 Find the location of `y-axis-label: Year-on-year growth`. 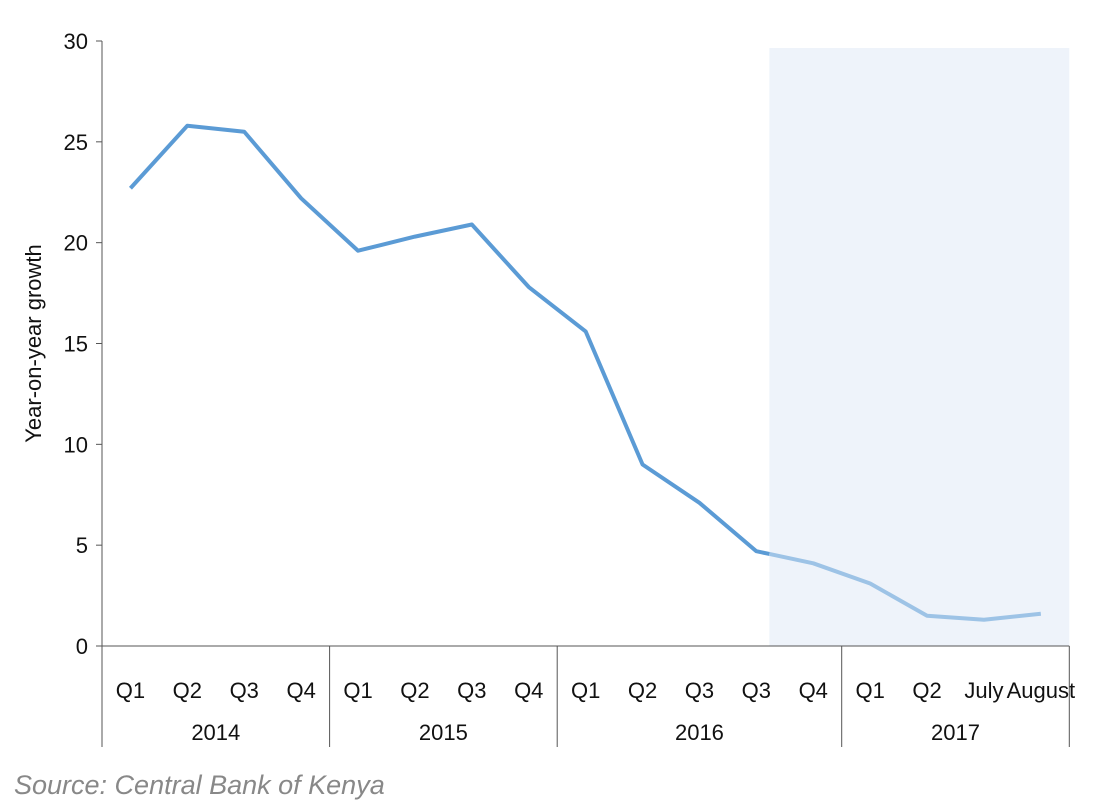

y-axis-label: Year-on-year growth is located at coordinates (33, 343).